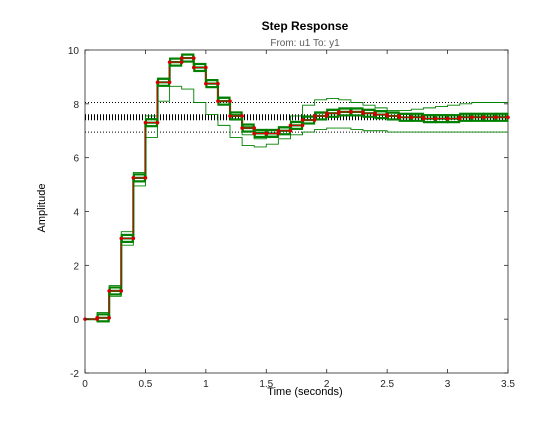  What do you see at coordinates (74, 51) in the screenshot?
I see `y-tick-label: 10` at bounding box center [74, 51].